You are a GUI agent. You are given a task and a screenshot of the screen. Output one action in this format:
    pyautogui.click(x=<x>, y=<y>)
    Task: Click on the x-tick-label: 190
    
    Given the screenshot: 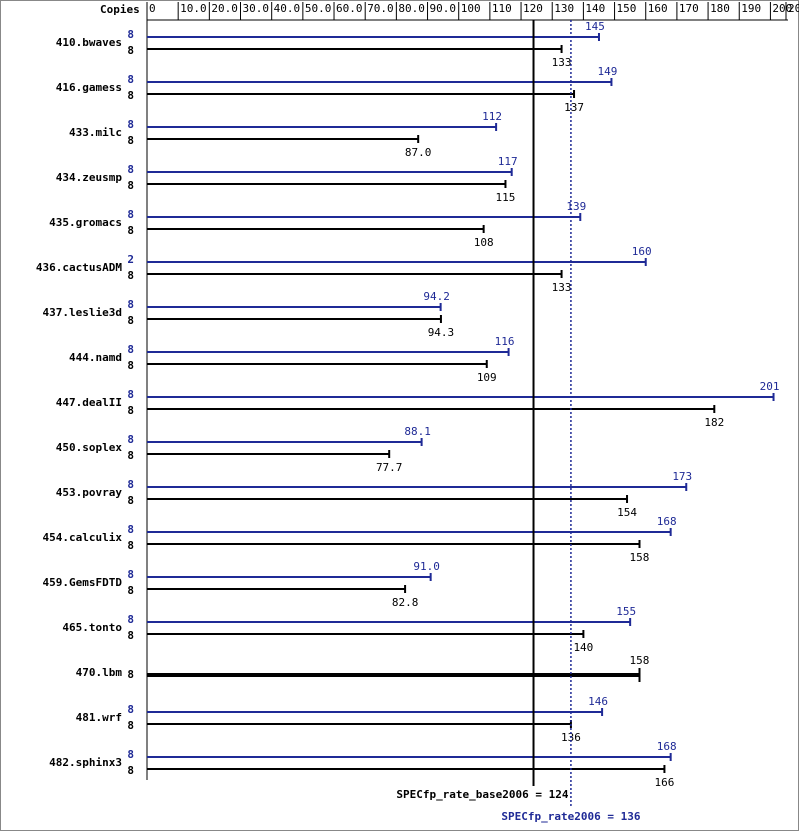 What is the action you would take?
    pyautogui.click(x=751, y=8)
    